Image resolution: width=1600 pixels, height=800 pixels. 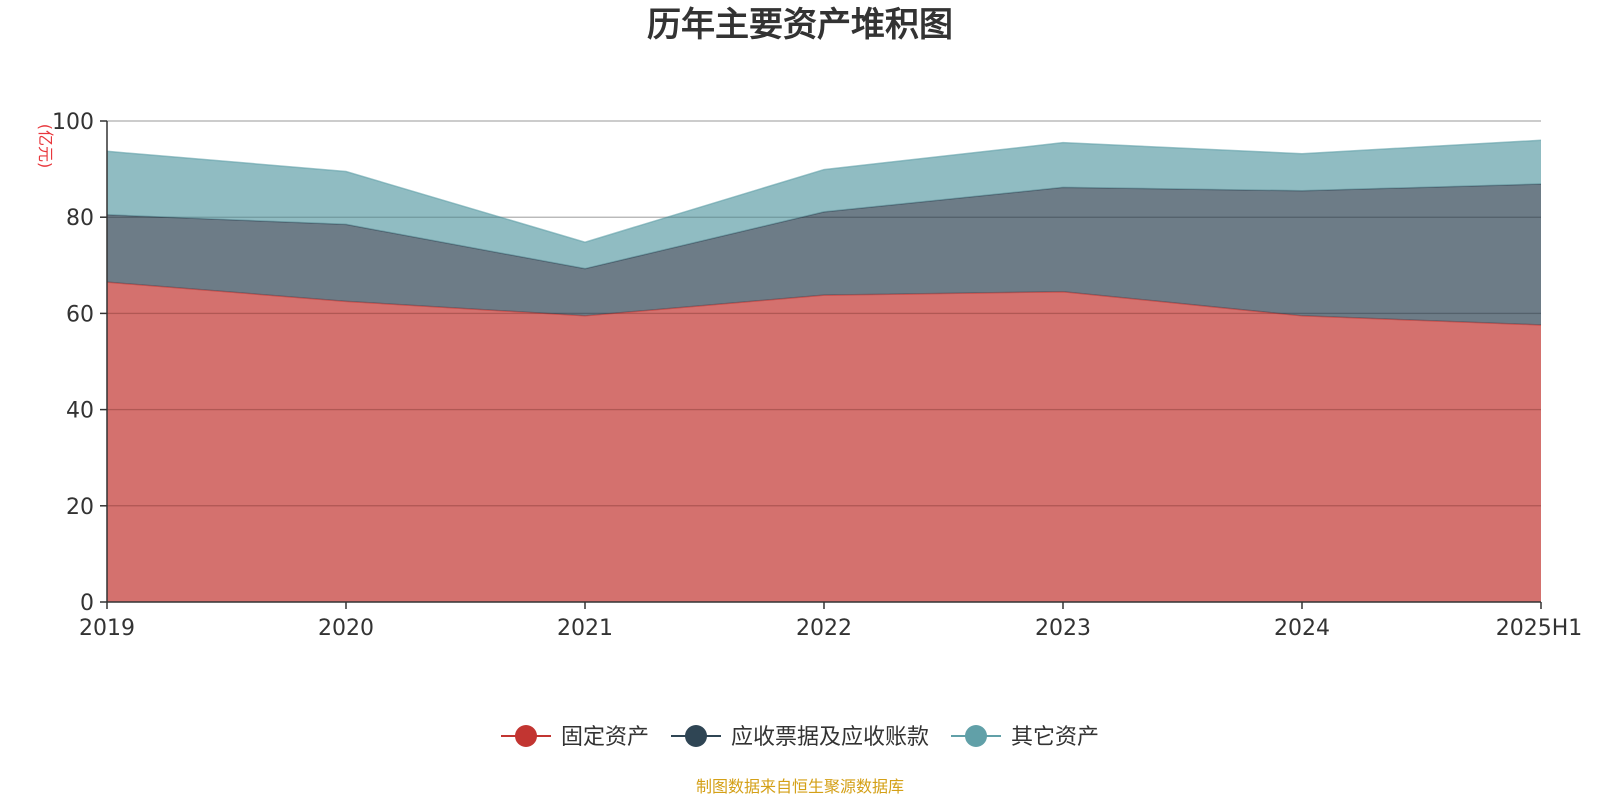 What do you see at coordinates (800, 786) in the screenshot?
I see `data-source-note: 制图数据来自恒生聚源数据库` at bounding box center [800, 786].